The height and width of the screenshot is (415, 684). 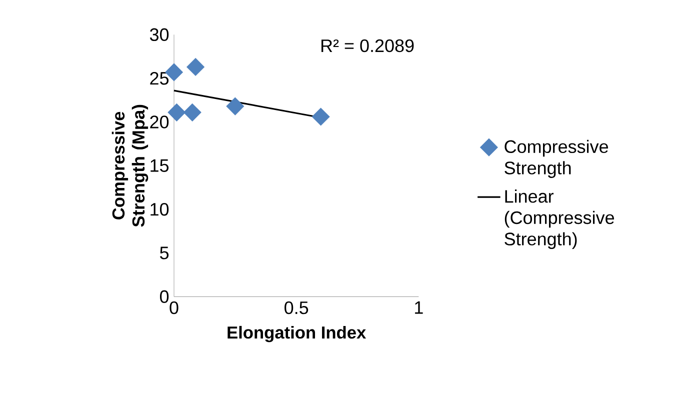 I want to click on x-axis-title: Elongation Index, so click(x=297, y=334).